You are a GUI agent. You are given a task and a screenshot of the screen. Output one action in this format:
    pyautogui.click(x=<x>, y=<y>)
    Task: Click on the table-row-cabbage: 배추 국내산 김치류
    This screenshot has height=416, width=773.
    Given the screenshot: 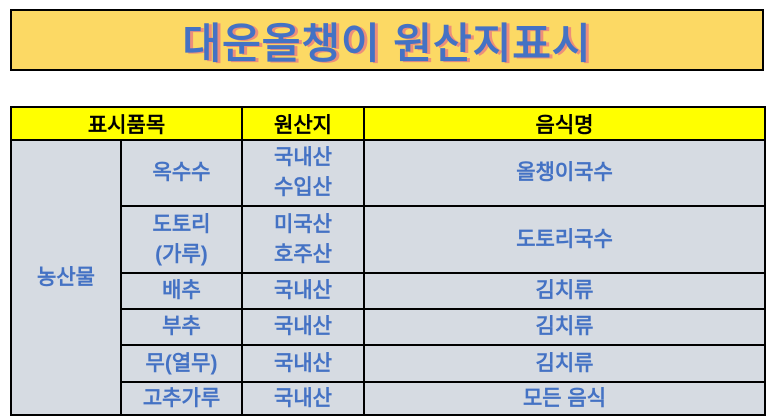 What is the action you would take?
    pyautogui.click(x=388, y=291)
    